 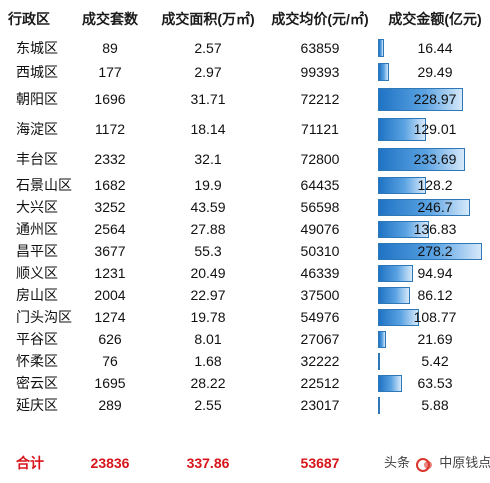 What do you see at coordinates (208, 251) in the screenshot?
I see `cell-area: 55.3` at bounding box center [208, 251].